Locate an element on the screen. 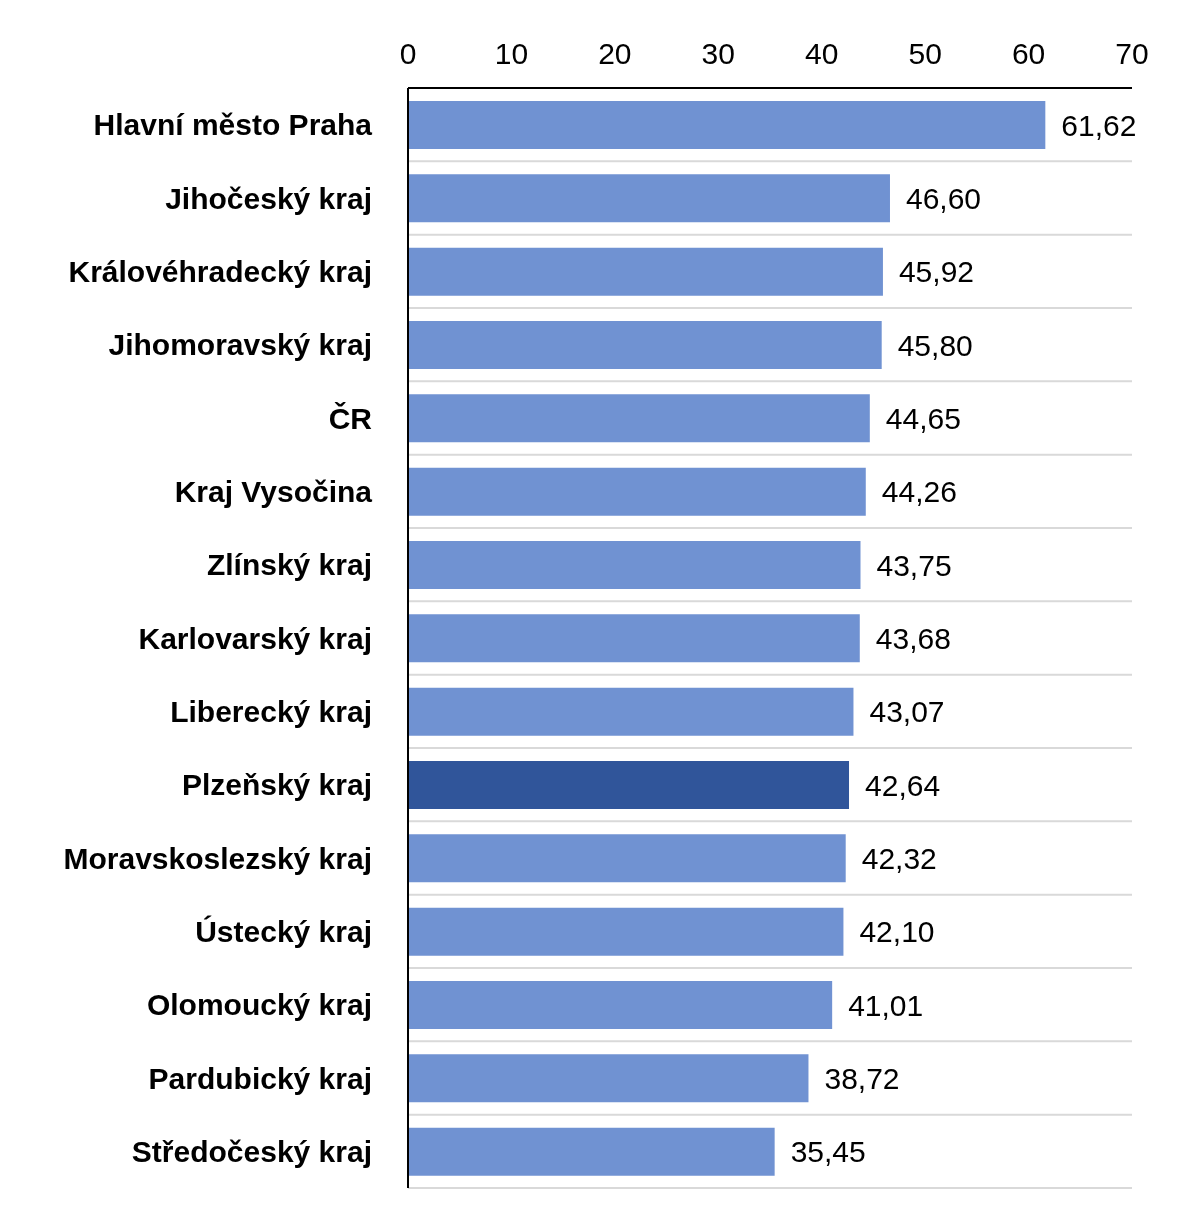  x-tick-label: 50 is located at coordinates (925, 53).